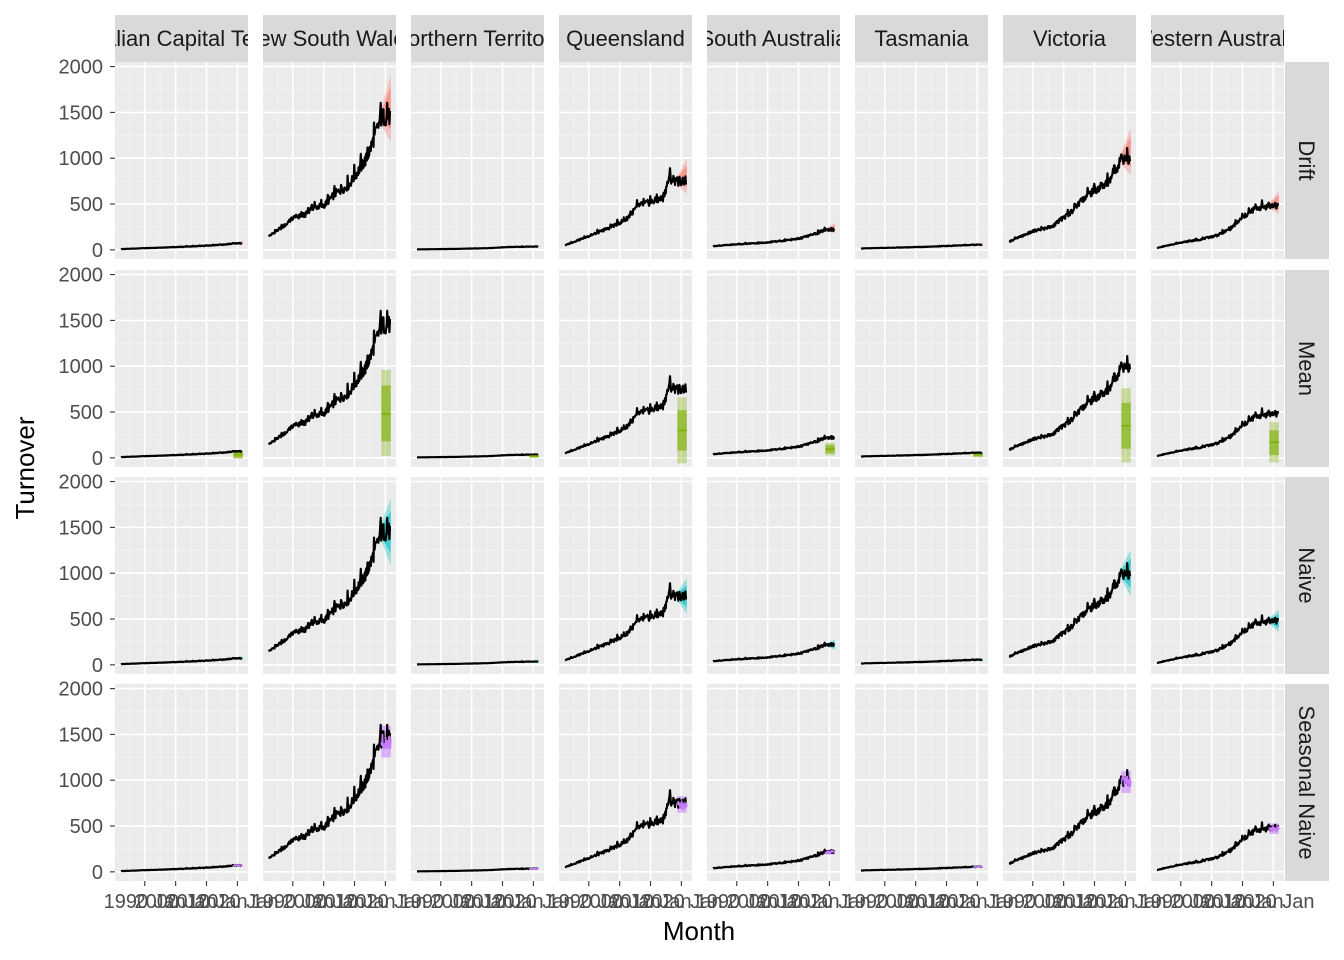 The width and height of the screenshot is (1344, 960). Describe the element at coordinates (699, 931) in the screenshot. I see `x-axis-title: Month` at that location.